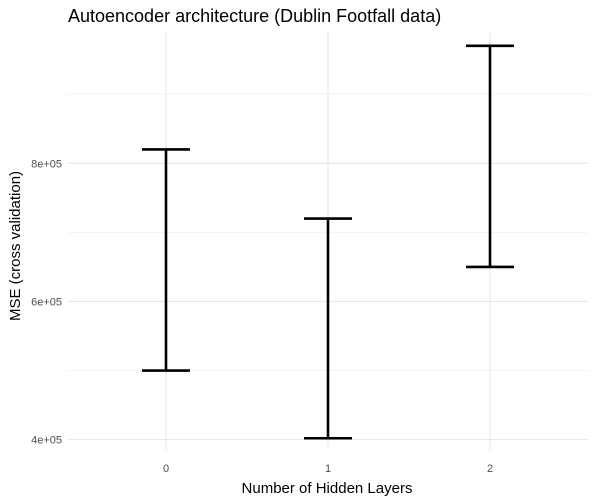  I want to click on x-tick-label: 1, so click(328, 469).